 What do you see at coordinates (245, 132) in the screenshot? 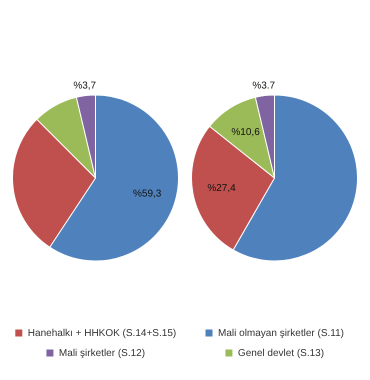
I see `data-label: %10,6` at bounding box center [245, 132].